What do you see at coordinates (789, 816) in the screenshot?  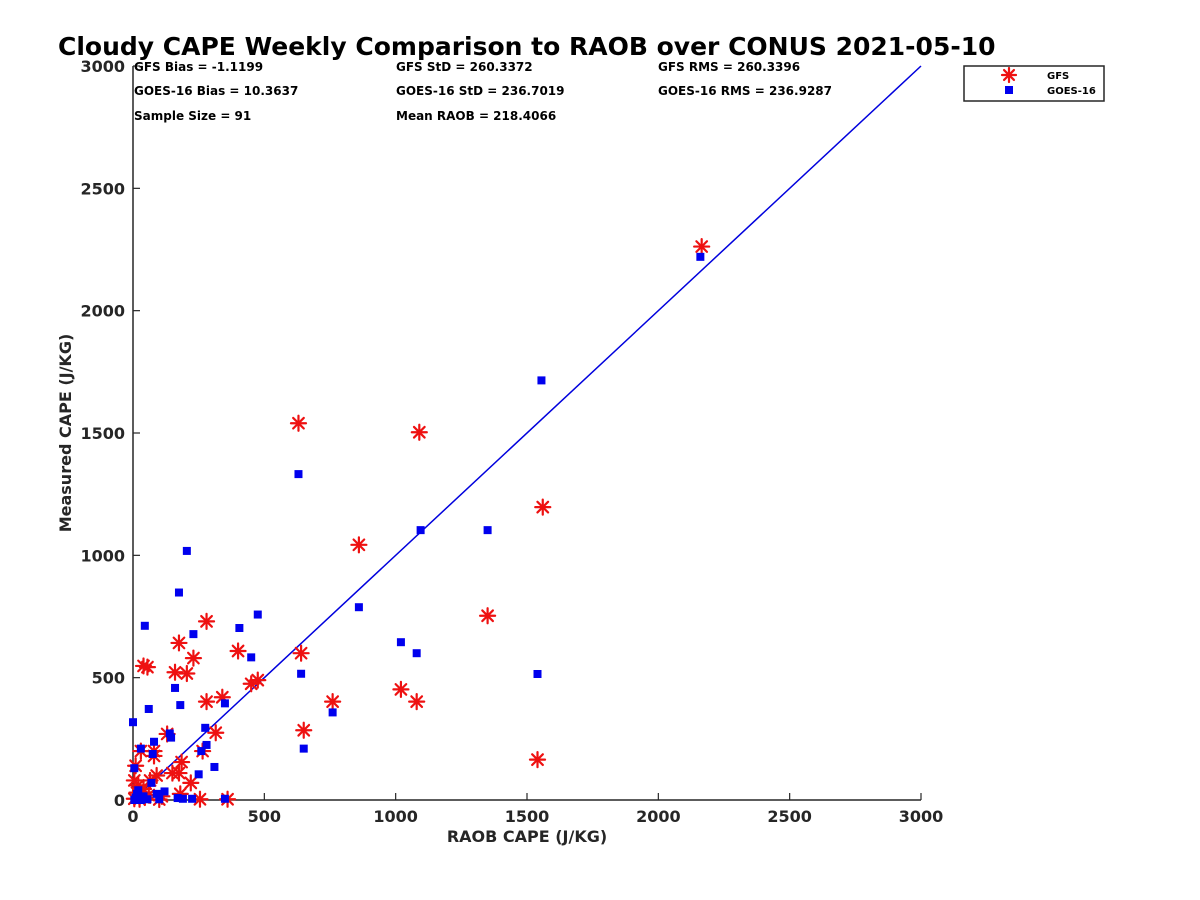 I see `x-tick-label: 2500` at bounding box center [789, 816].